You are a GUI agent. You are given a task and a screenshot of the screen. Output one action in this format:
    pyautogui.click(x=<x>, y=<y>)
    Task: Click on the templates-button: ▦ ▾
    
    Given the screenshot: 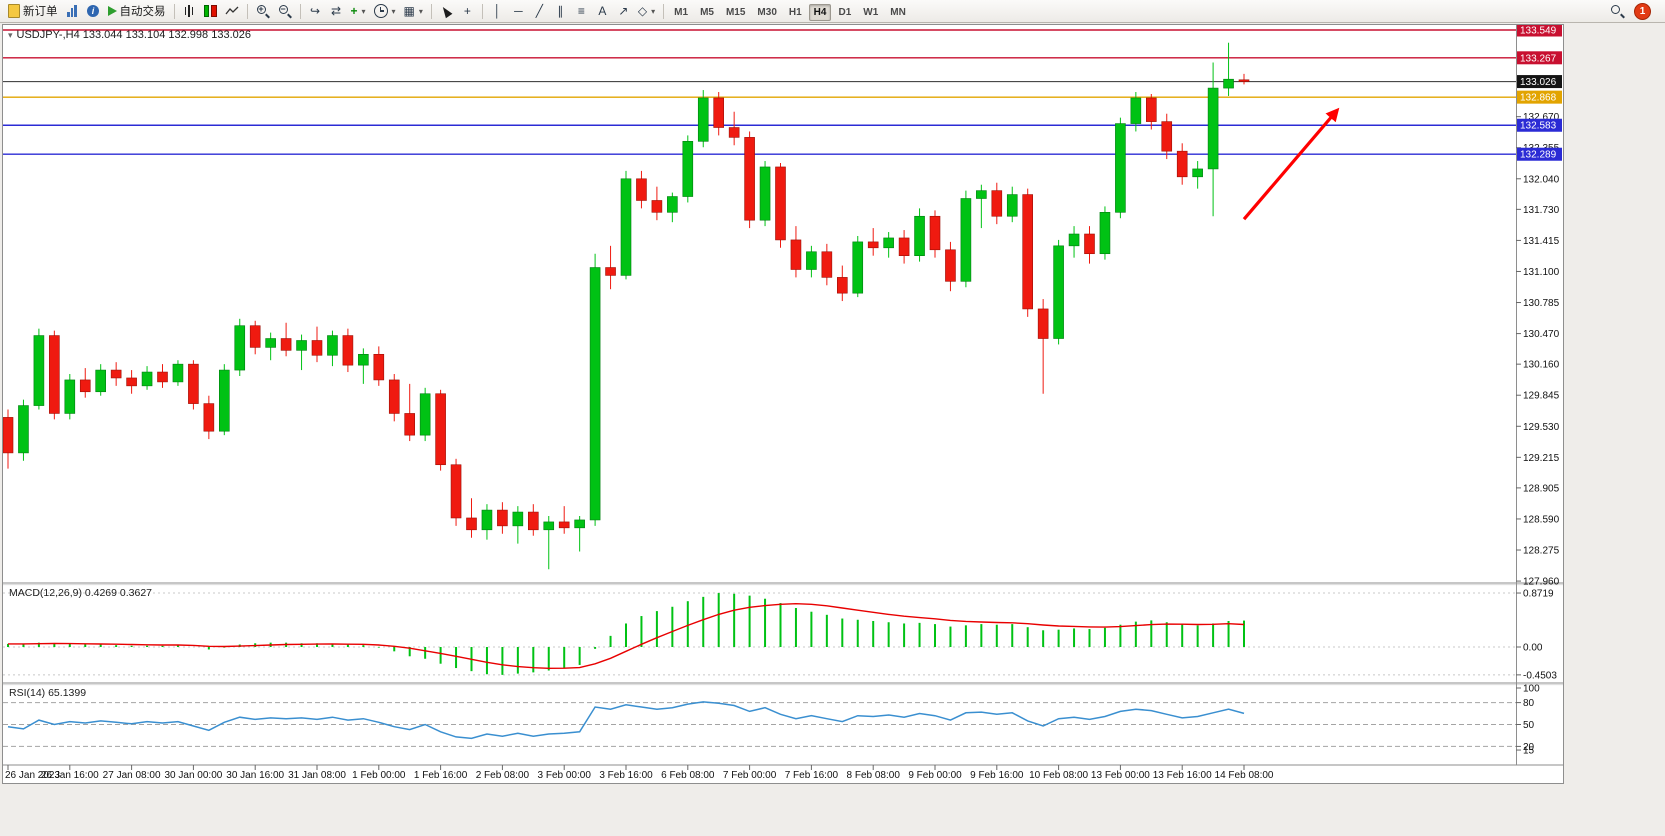 What is the action you would take?
    pyautogui.click(x=413, y=11)
    